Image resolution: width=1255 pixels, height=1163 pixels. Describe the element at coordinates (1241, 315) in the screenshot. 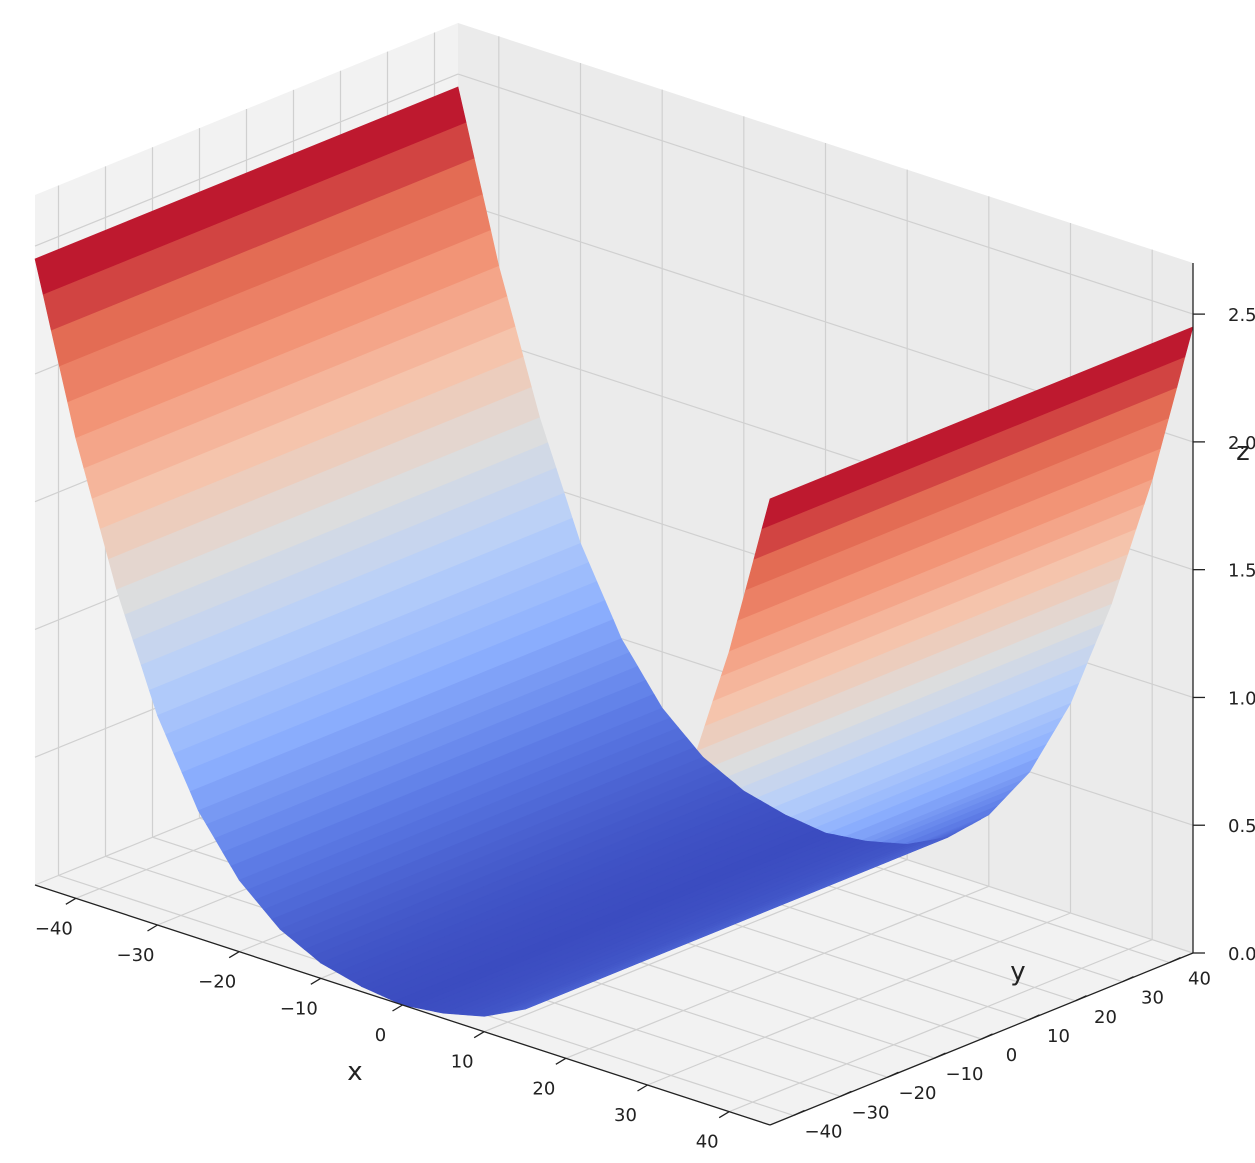

I see `z-tick-label: 2.5` at that location.